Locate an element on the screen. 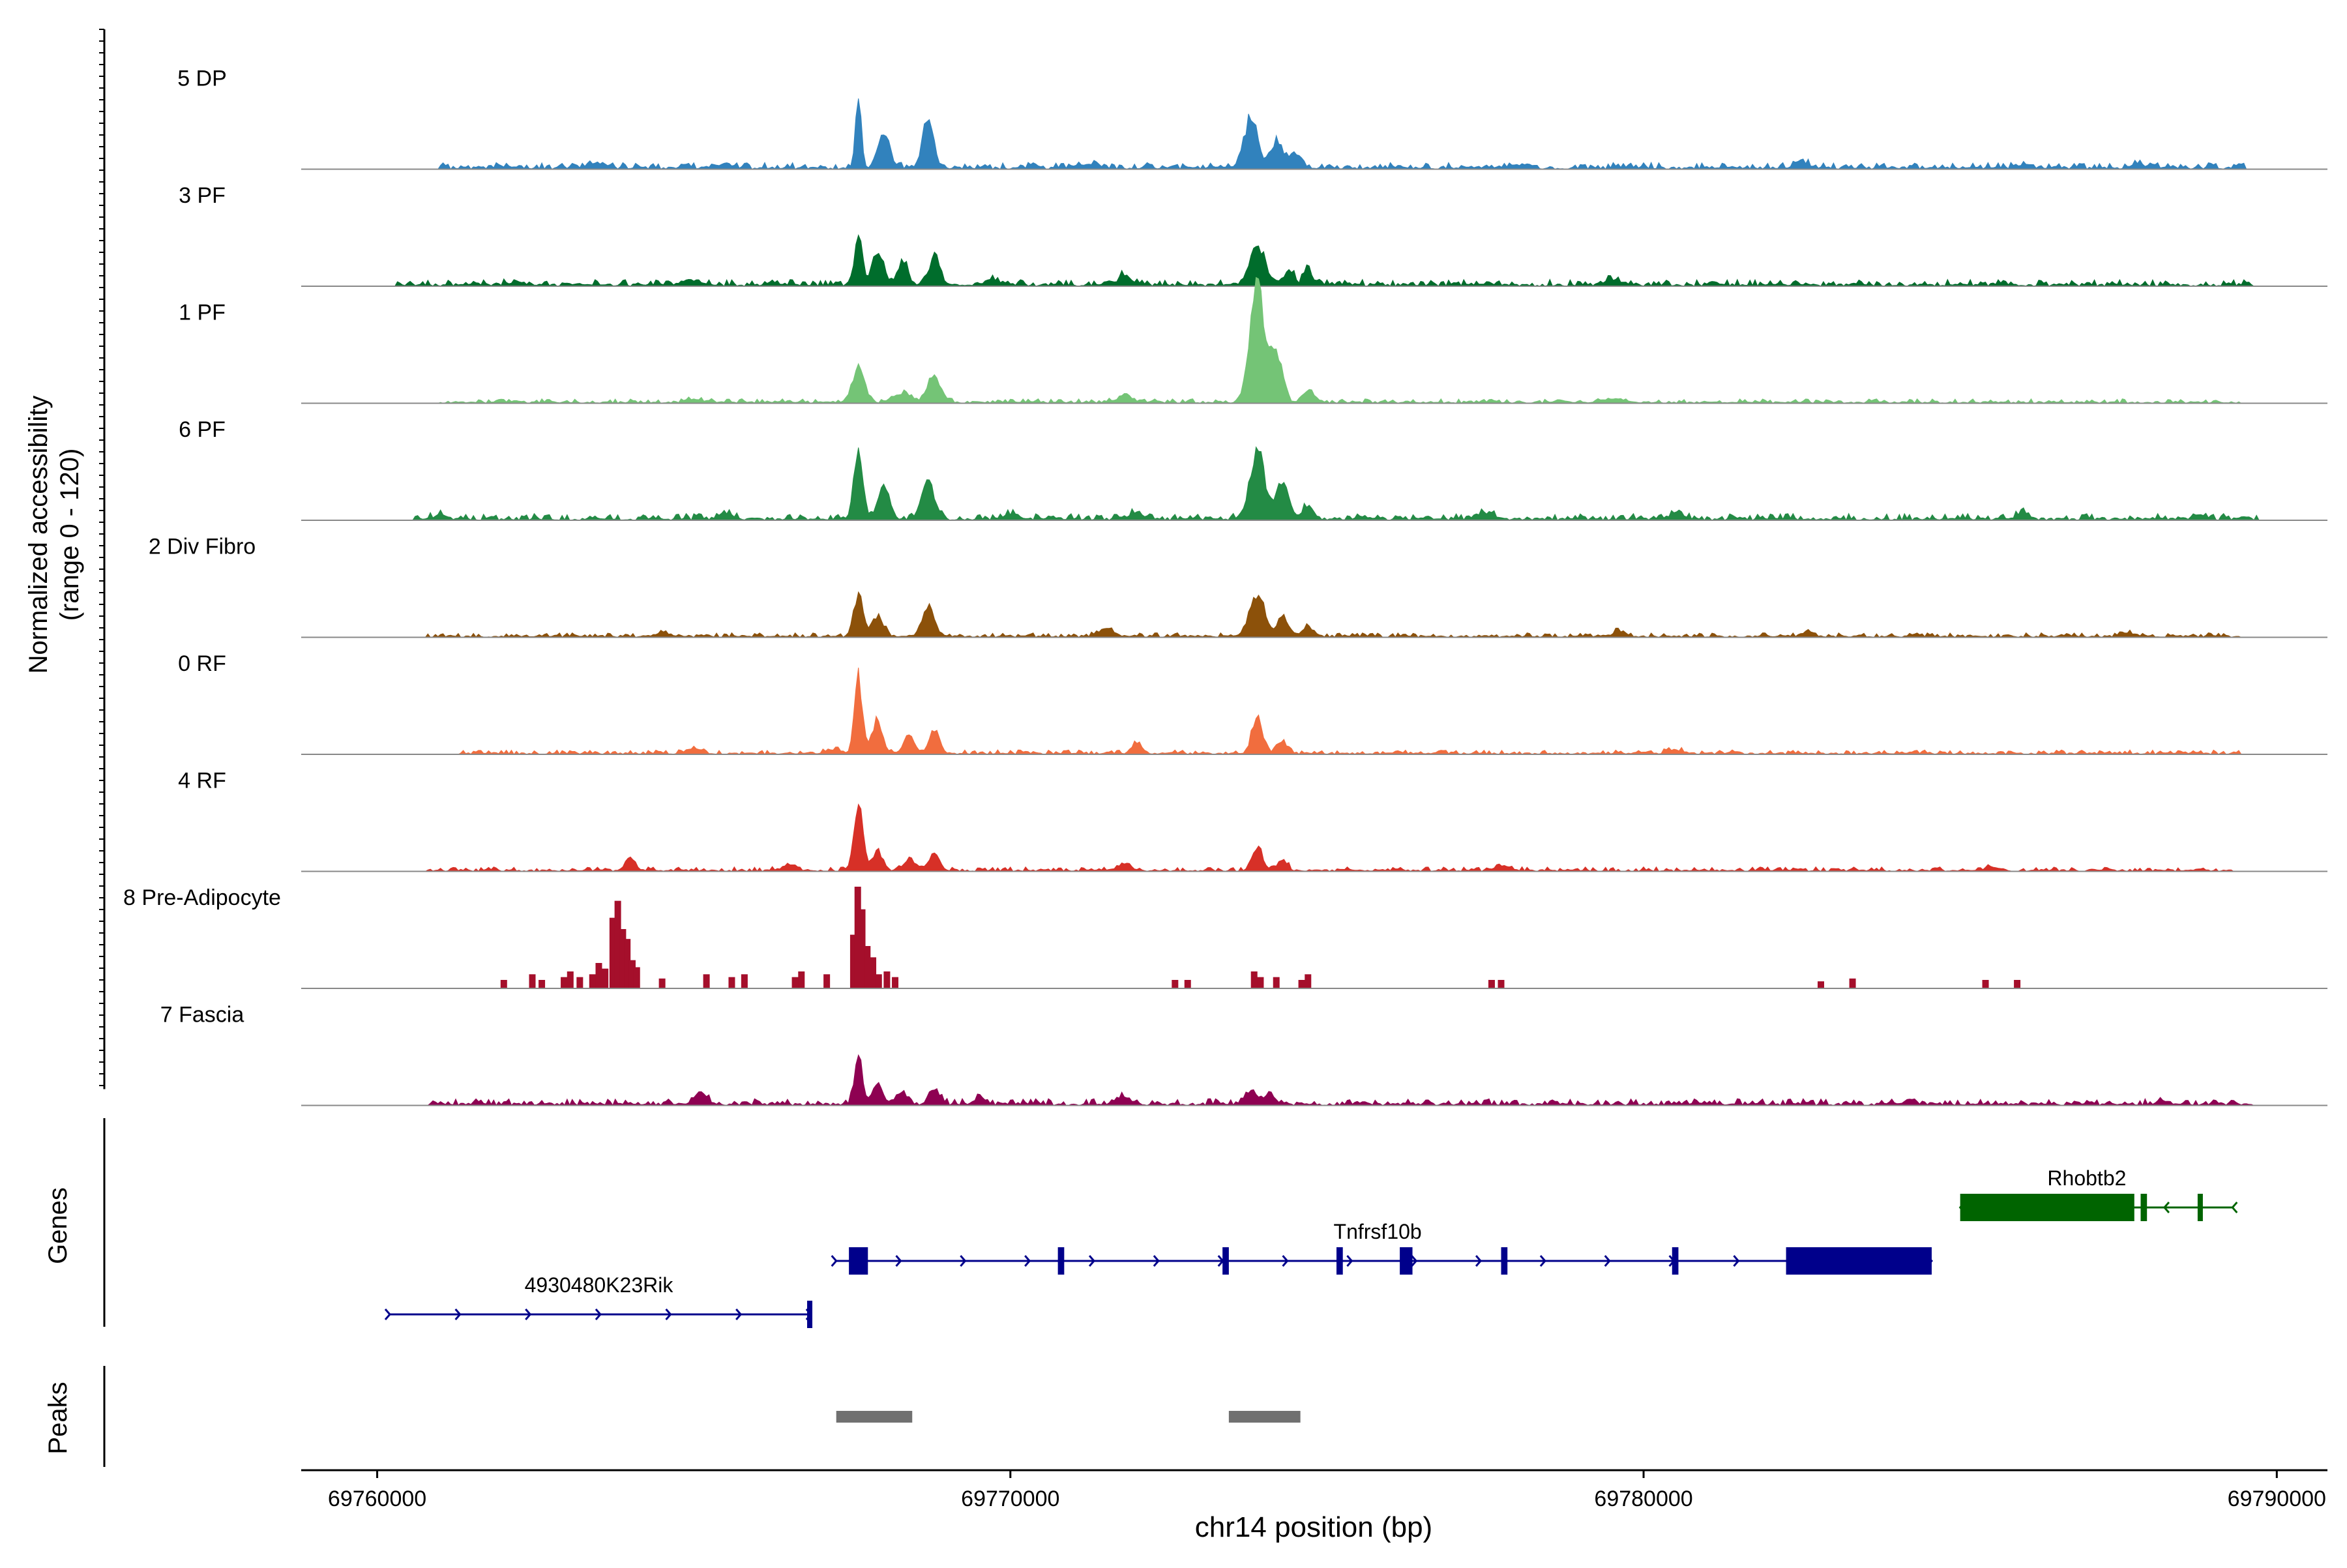 The width and height of the screenshot is (2347, 1568). track-1-pf: 1 PF is located at coordinates (1253, 340).